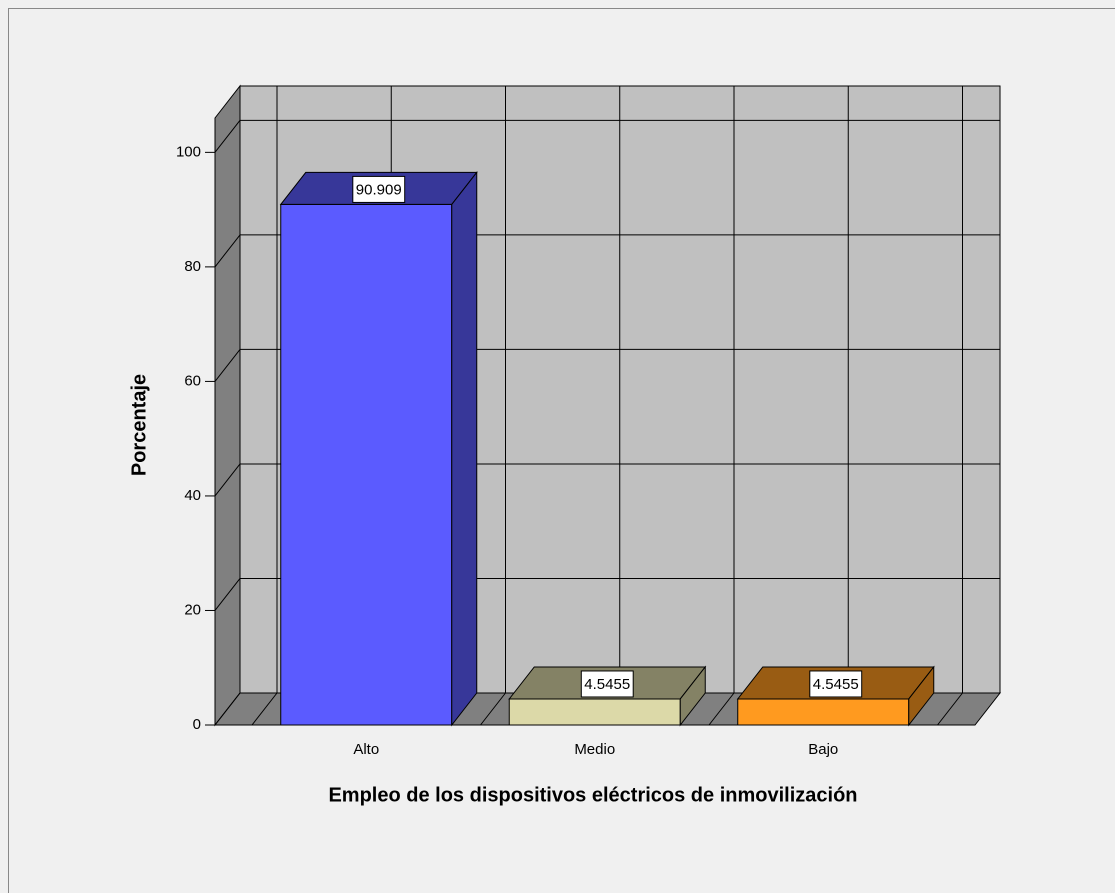 This screenshot has width=1115, height=893. I want to click on y-tick-label: 0, so click(197, 724).